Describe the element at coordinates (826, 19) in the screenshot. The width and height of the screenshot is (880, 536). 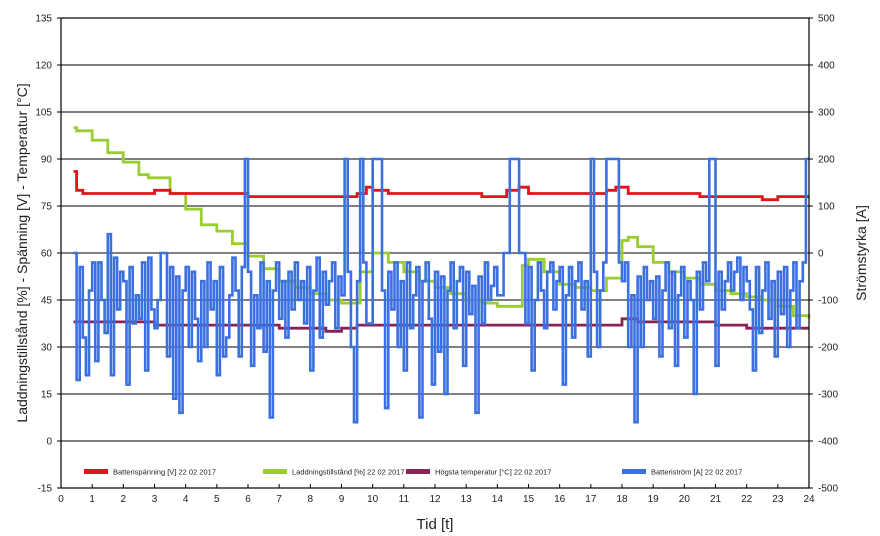
I see `y-right-tick-label: 500` at that location.